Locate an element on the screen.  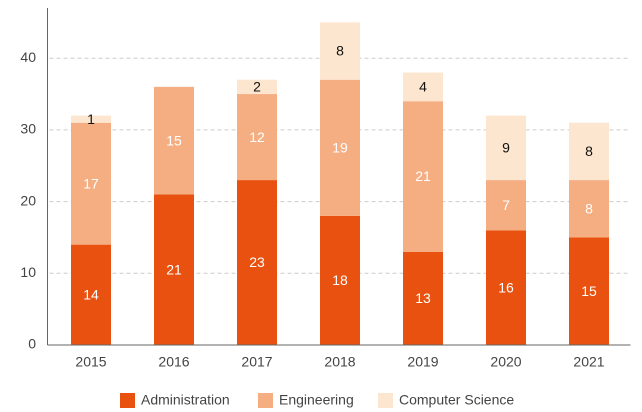
legend-label: Computer Science is located at coordinates (456, 400).